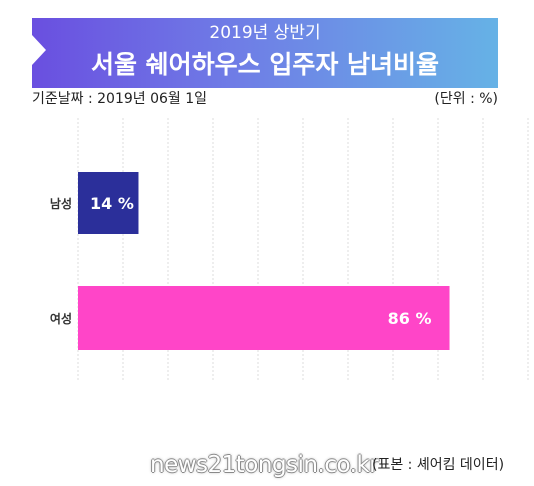 The height and width of the screenshot is (486, 534). I want to click on category-label-1: 여성, so click(61, 318).